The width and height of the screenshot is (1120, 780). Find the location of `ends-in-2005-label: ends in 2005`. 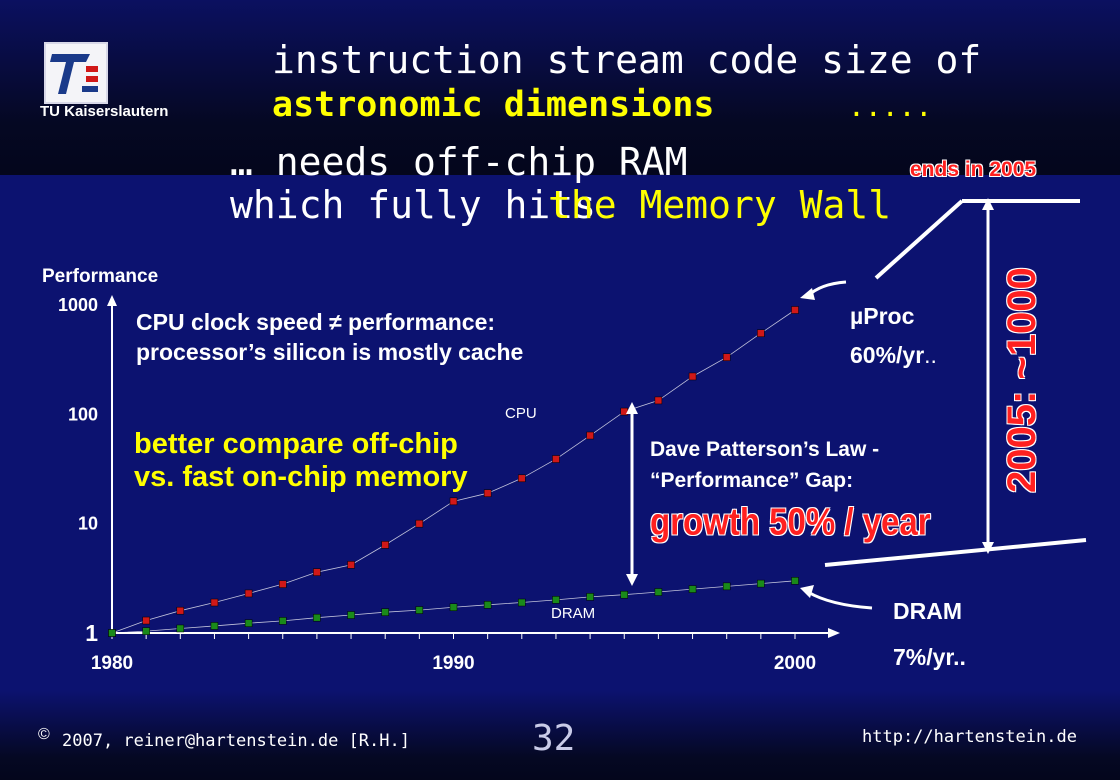

ends-in-2005-label: ends in 2005 is located at coordinates (973, 169).